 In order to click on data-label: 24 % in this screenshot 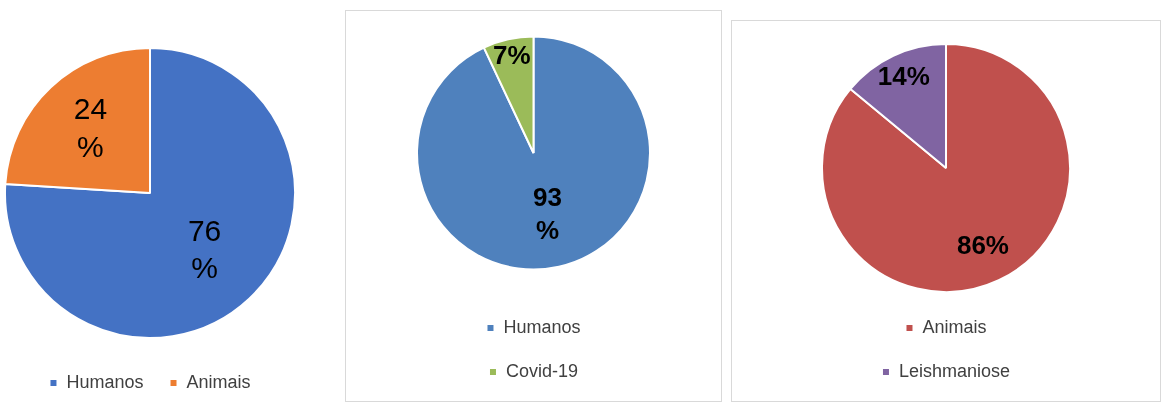, I will do `click(90, 127)`.